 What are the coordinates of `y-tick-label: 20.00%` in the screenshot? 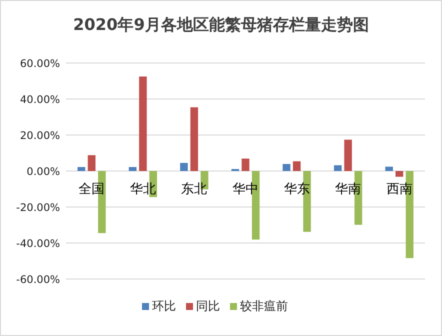 It's located at (40, 136).